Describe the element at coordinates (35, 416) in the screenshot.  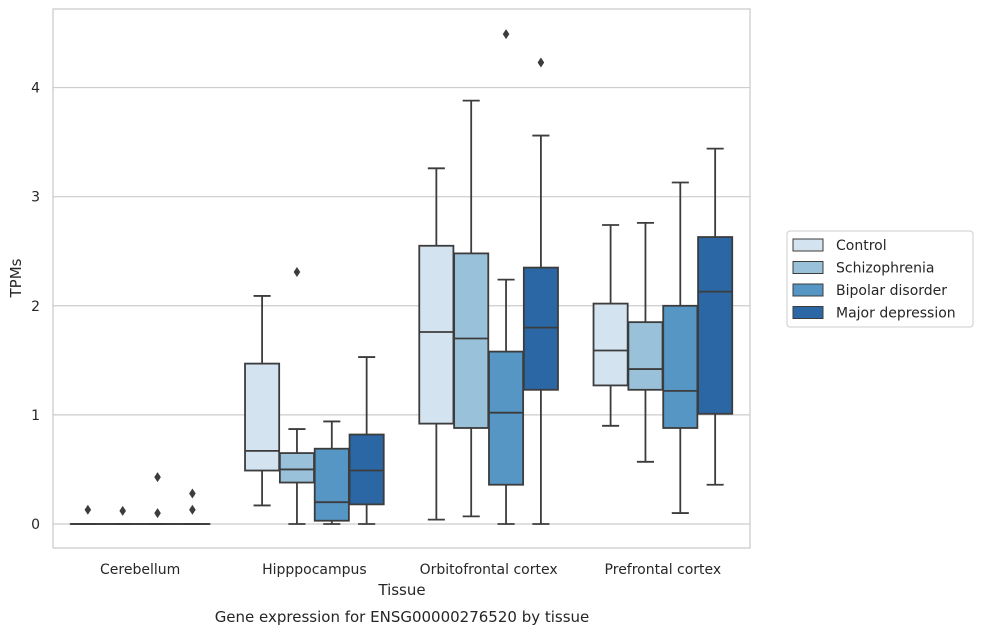
I see `y-tick-label: 1` at that location.